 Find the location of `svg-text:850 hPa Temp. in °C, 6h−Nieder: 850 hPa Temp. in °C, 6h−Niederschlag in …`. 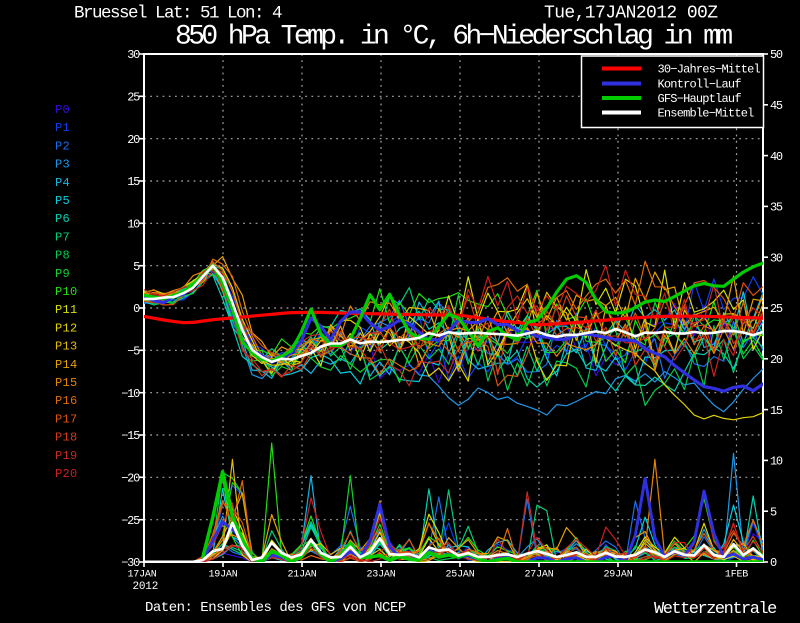

svg-text:850 hPa Temp. in °C, 6h−Nieder: 850 hPa Temp. in °C, 6h−Niederschlag in … is located at coordinates (453, 37).